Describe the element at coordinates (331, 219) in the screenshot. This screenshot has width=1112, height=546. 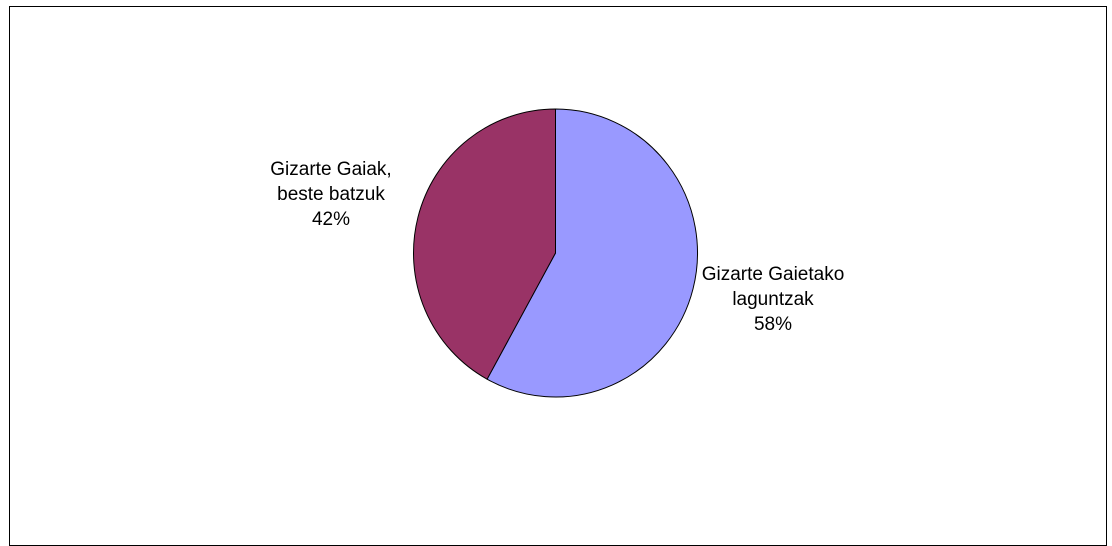
I see `slice-percent-label: 42%` at that location.